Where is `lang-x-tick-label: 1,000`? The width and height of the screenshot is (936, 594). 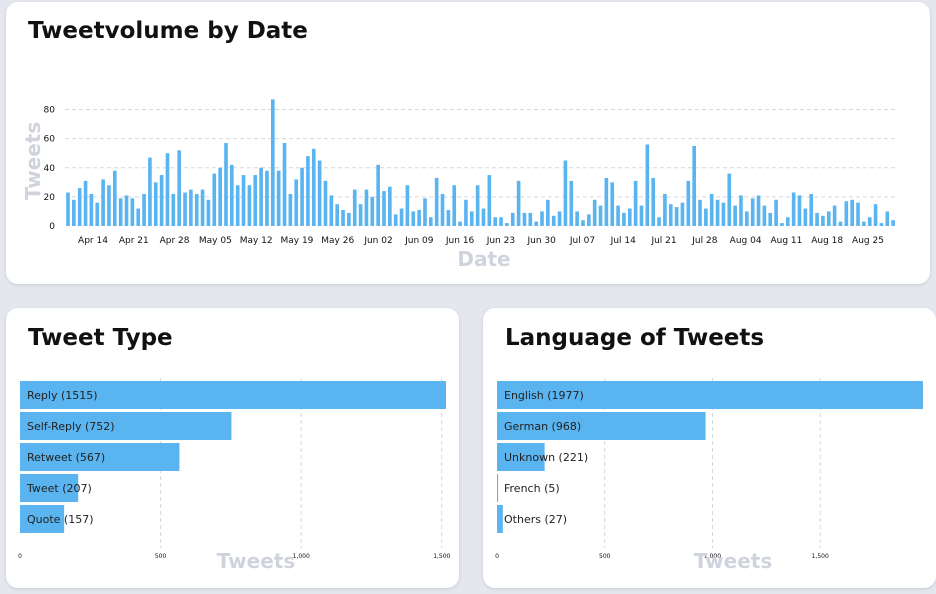
lang-x-tick-label: 1,000 is located at coordinates (712, 556).